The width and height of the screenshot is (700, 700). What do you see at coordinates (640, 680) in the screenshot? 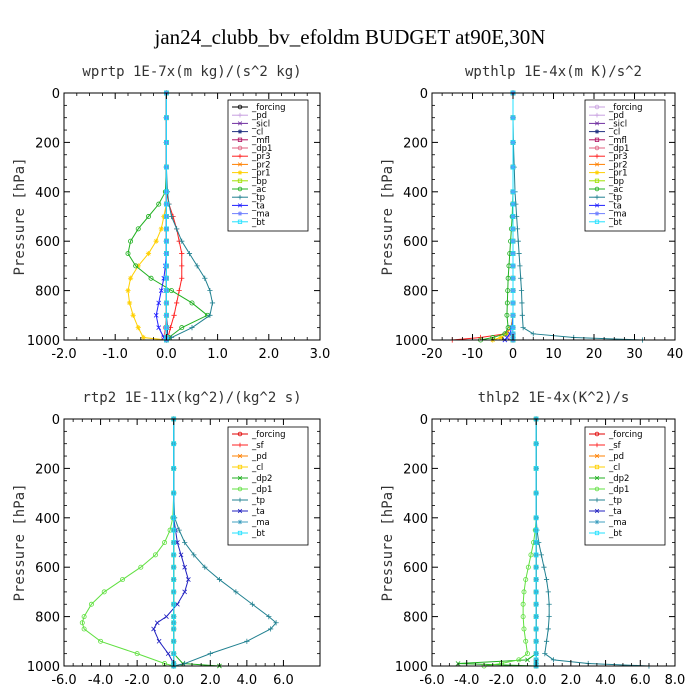
I see `x-tick-label: 6.0` at bounding box center [640, 680].